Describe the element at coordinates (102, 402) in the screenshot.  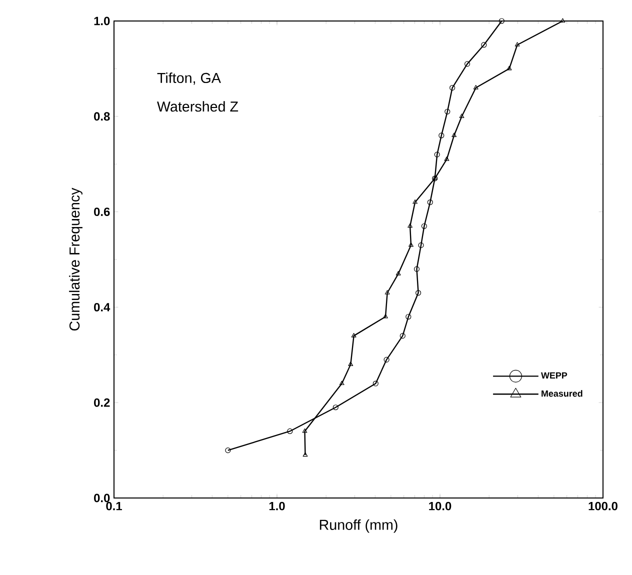
I see `y-tick-label: 0.2` at that location.